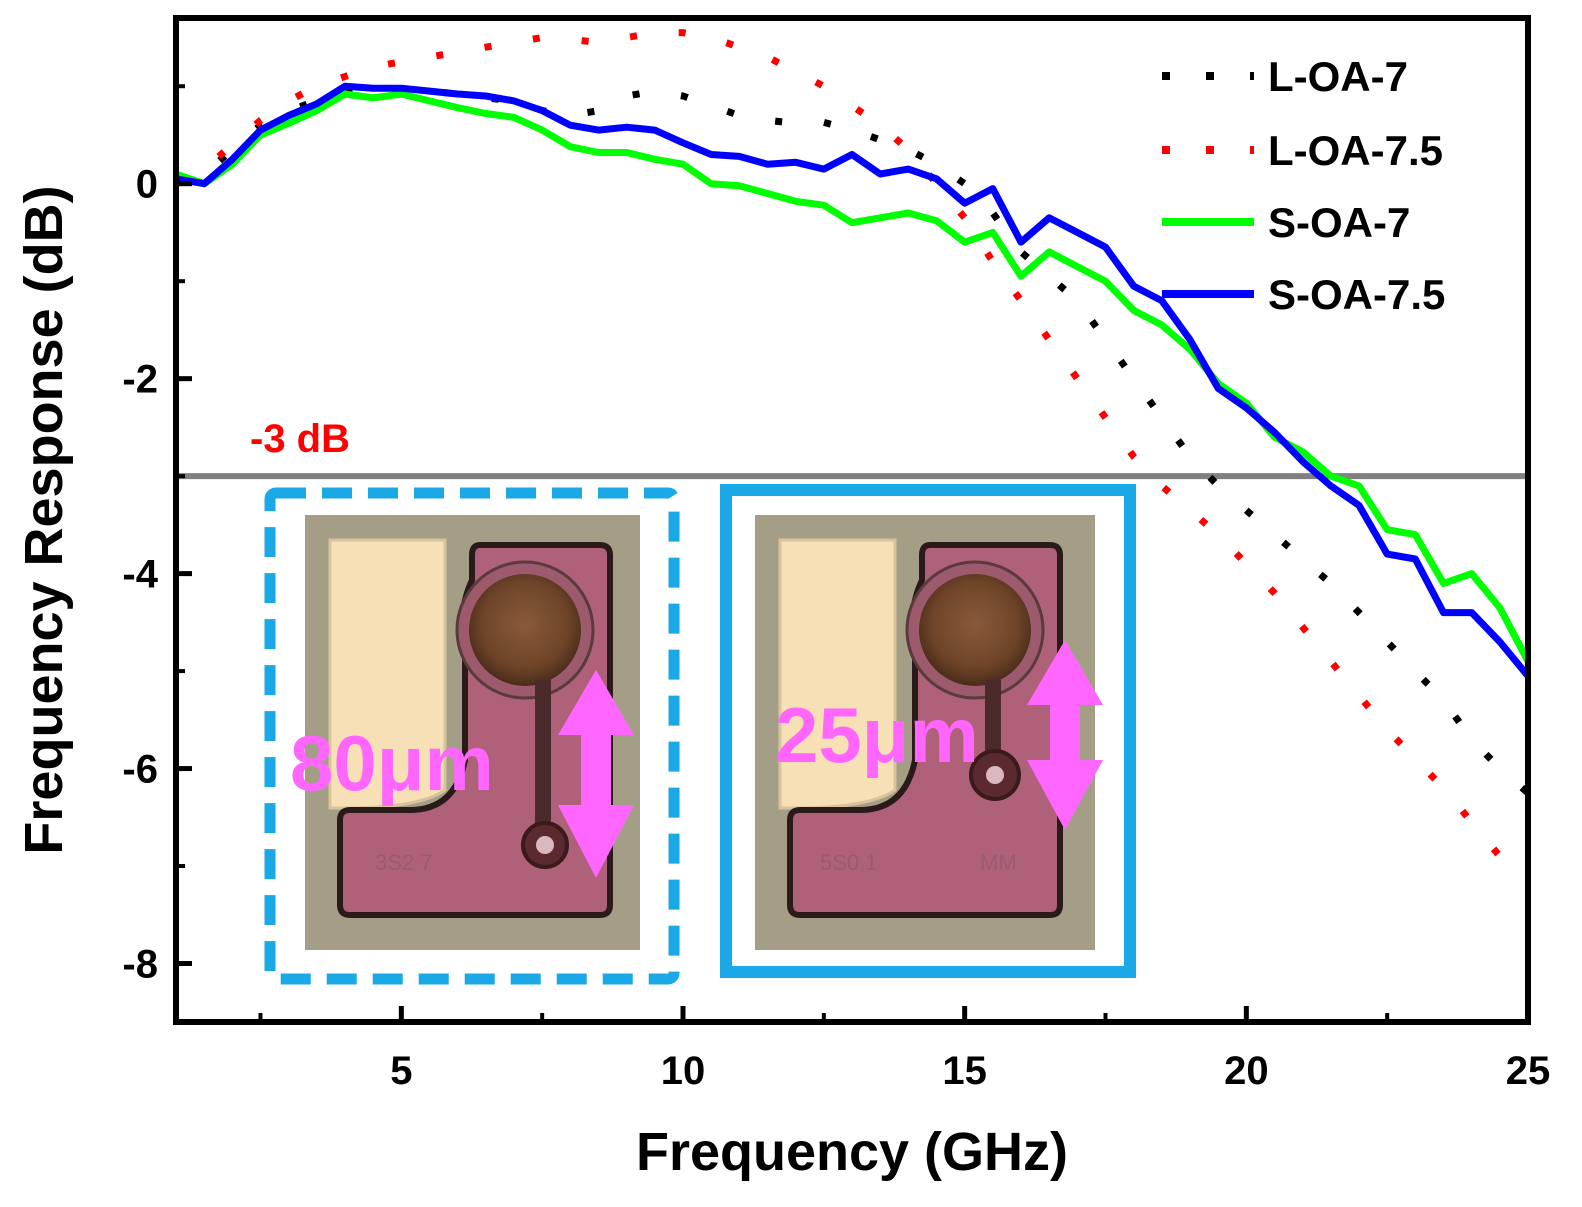 This screenshot has width=1582, height=1207. Describe the element at coordinates (392, 763) in the screenshot. I see `inset-label-80um: 80μm` at that location.